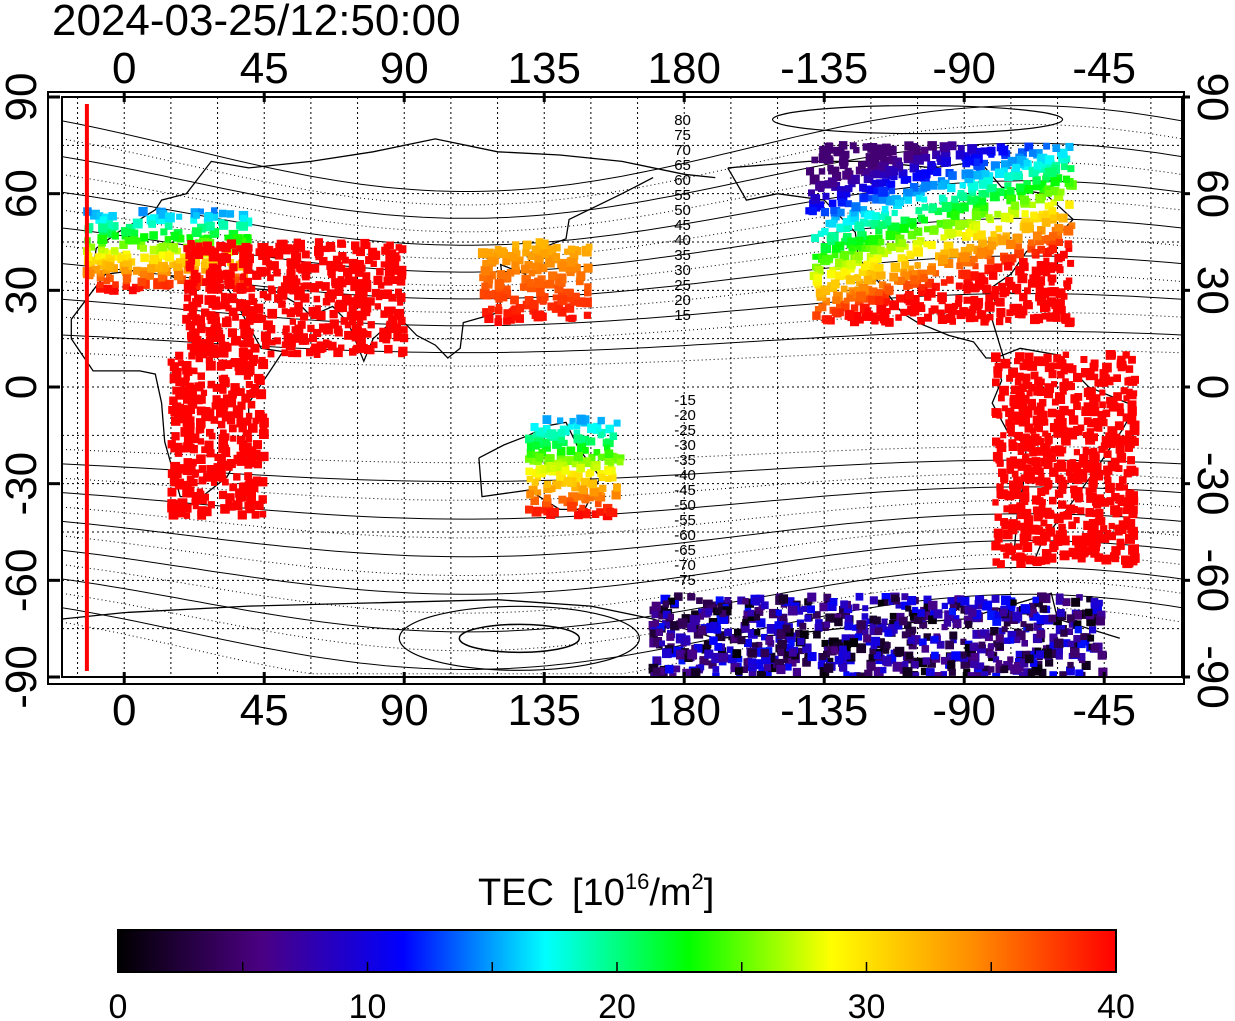 This screenshot has height=1021, width=1235. I want to click on contour-label: -20, so click(685, 415).